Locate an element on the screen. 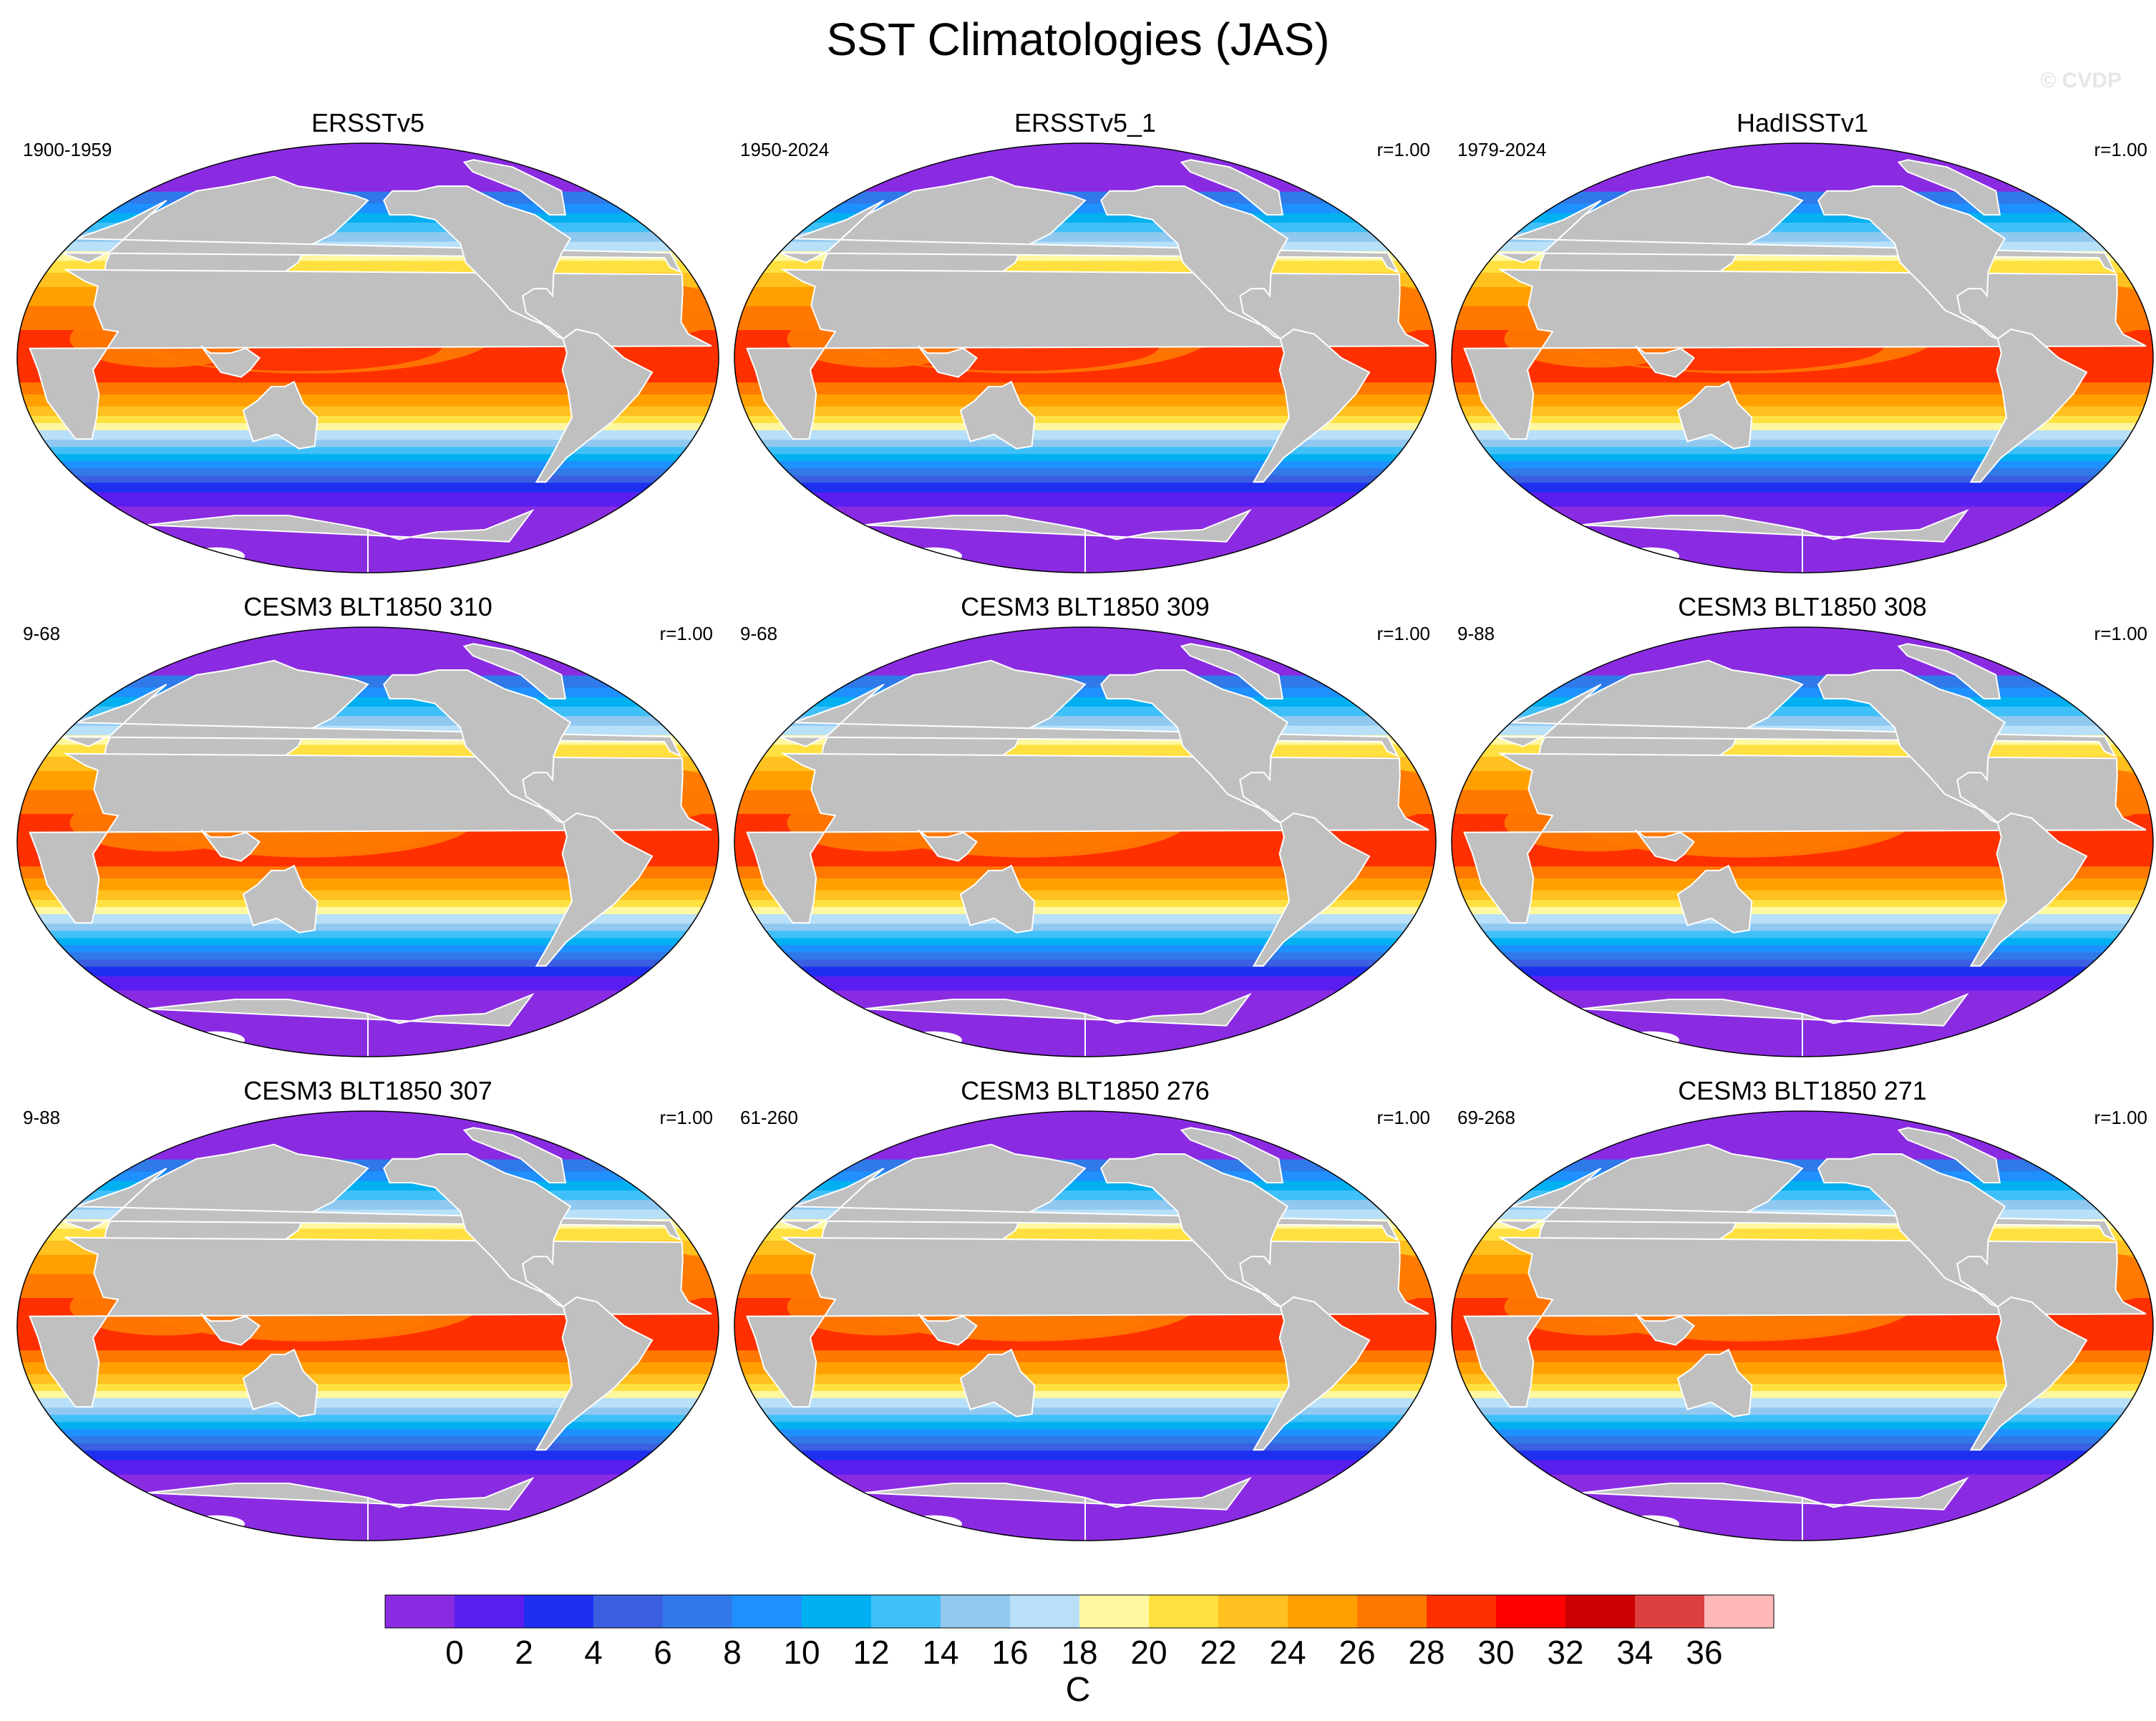 This screenshot has height=1721, width=2156. panel-period: 1950-2024 is located at coordinates (785, 149).